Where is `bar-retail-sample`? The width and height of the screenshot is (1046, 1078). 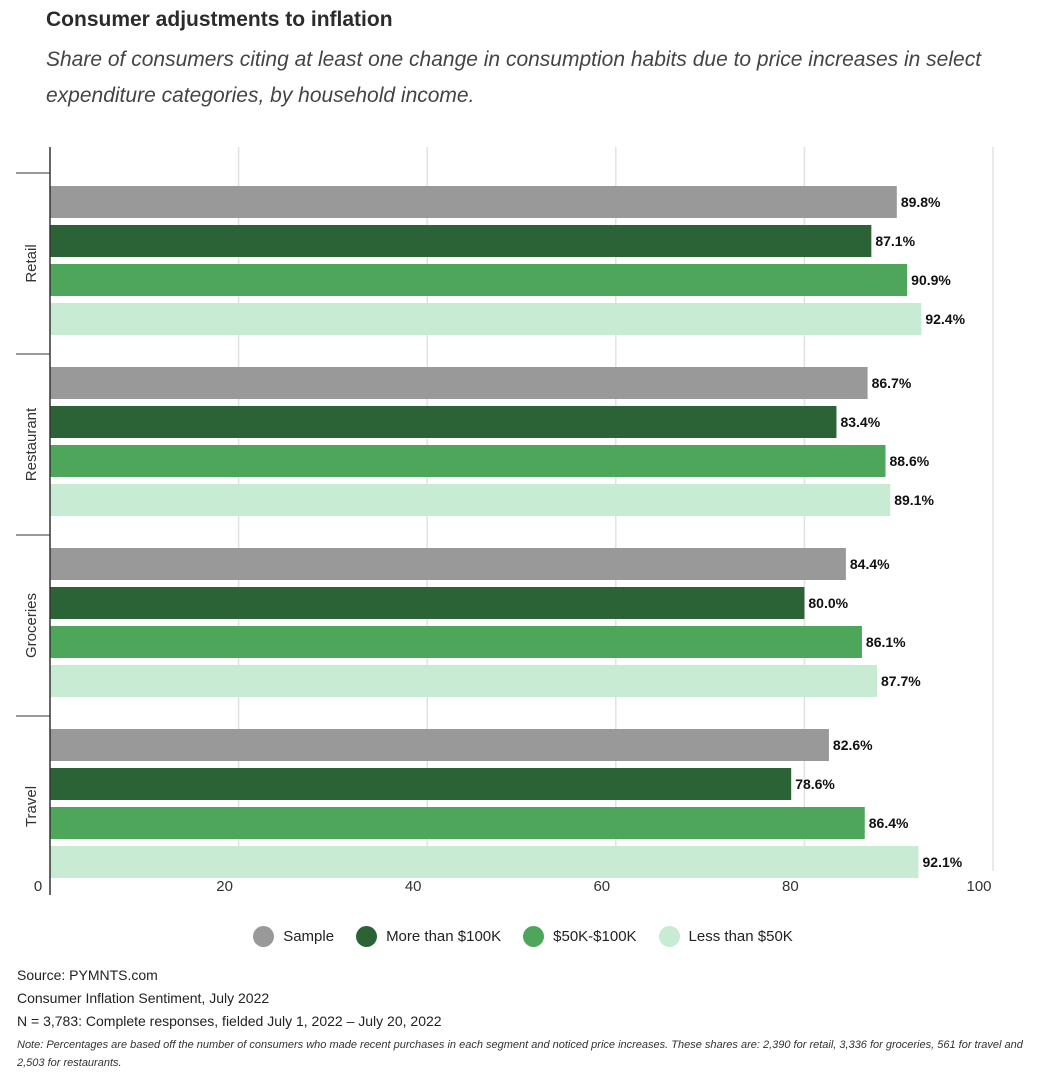 bar-retail-sample is located at coordinates (473, 202).